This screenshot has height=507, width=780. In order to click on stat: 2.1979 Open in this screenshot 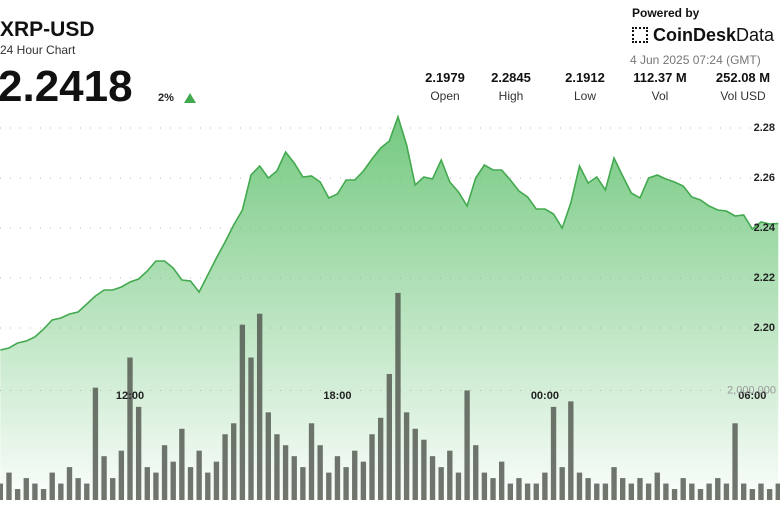, I will do `click(445, 86)`.